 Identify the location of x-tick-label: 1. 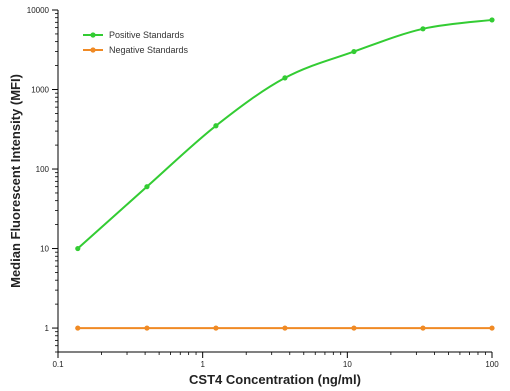
(202, 364).